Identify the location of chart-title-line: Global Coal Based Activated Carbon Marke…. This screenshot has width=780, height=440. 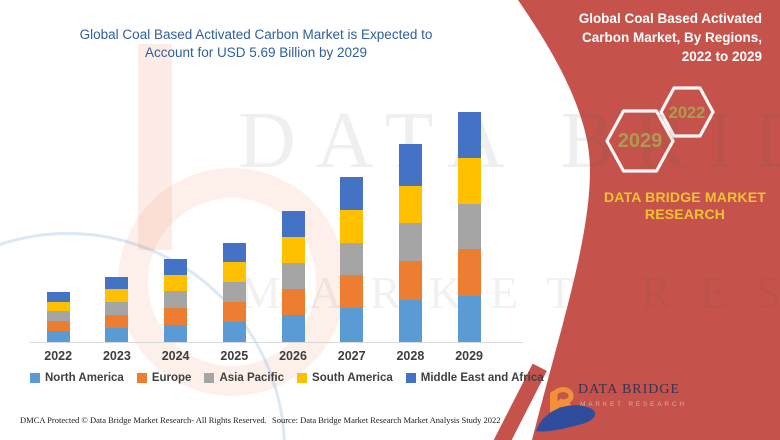
(256, 34).